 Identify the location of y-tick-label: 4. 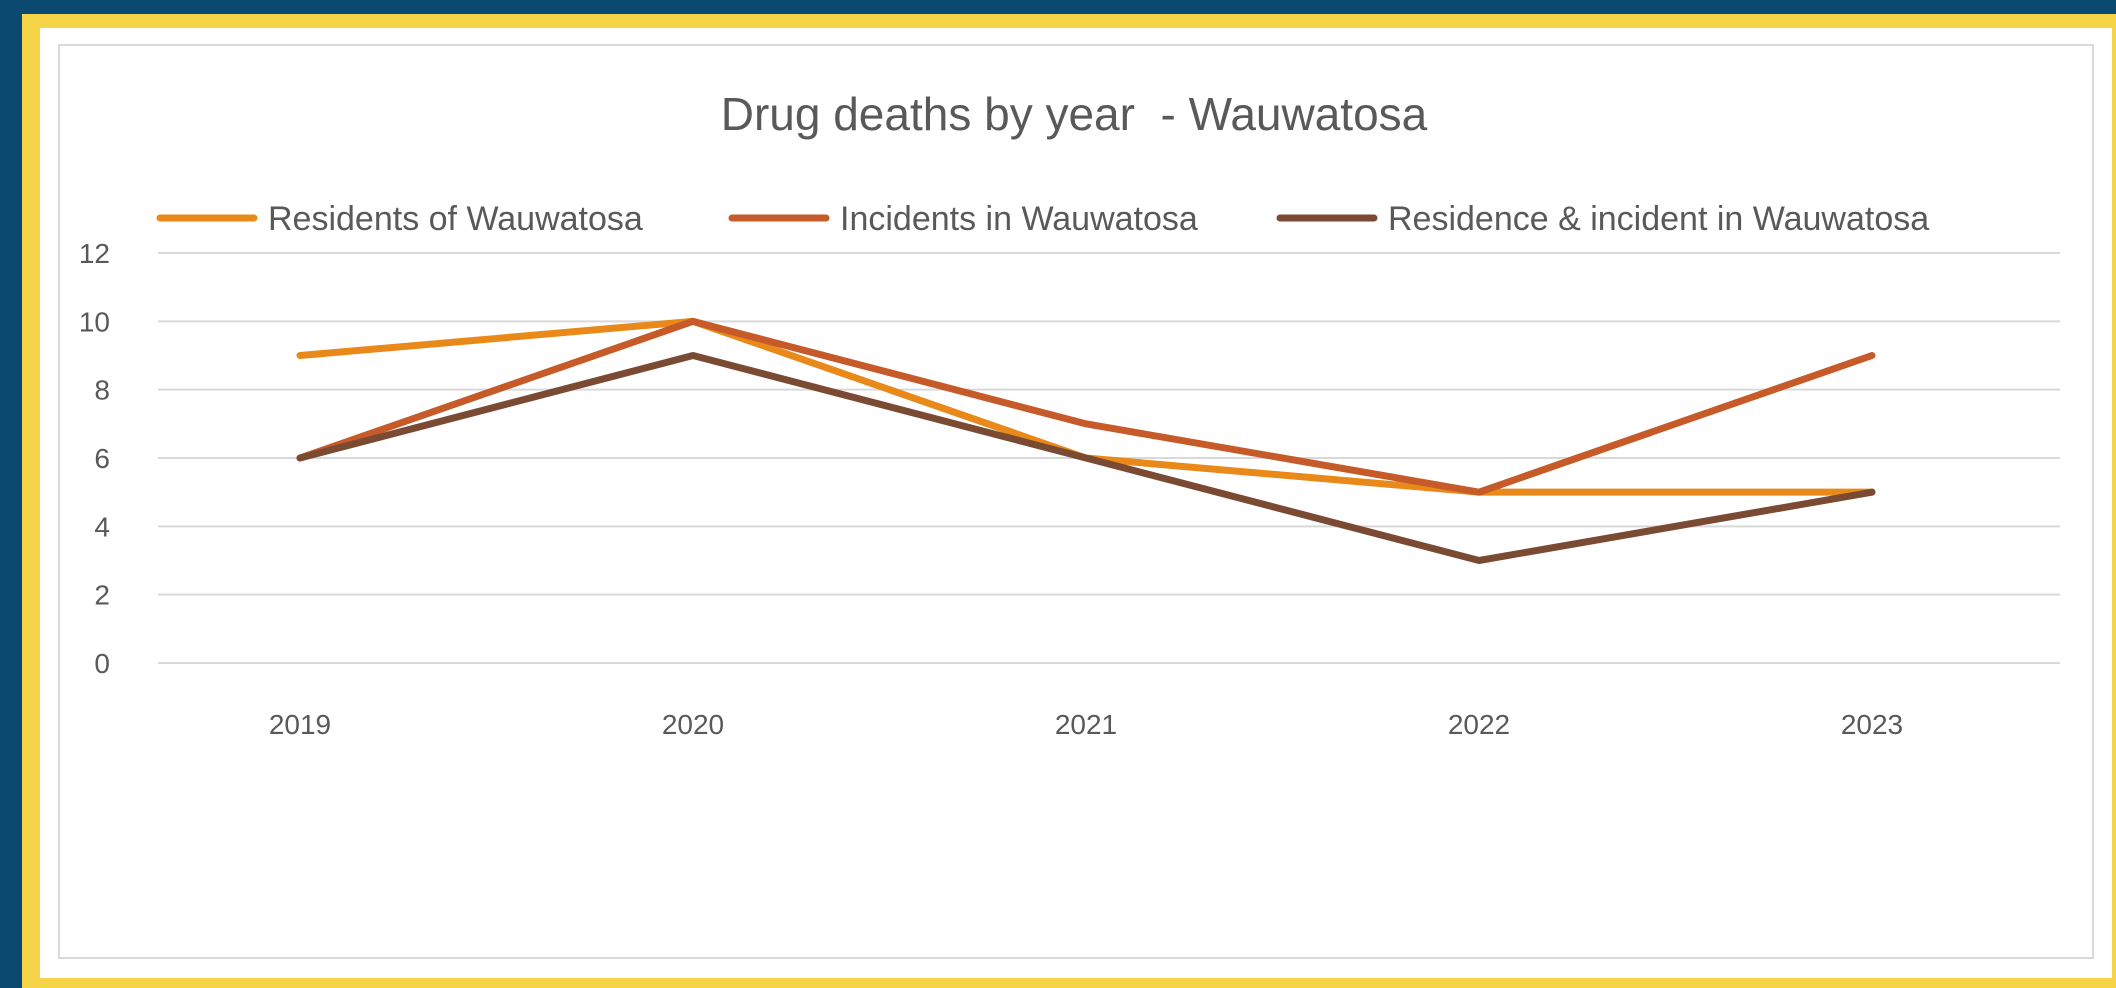
(102, 526).